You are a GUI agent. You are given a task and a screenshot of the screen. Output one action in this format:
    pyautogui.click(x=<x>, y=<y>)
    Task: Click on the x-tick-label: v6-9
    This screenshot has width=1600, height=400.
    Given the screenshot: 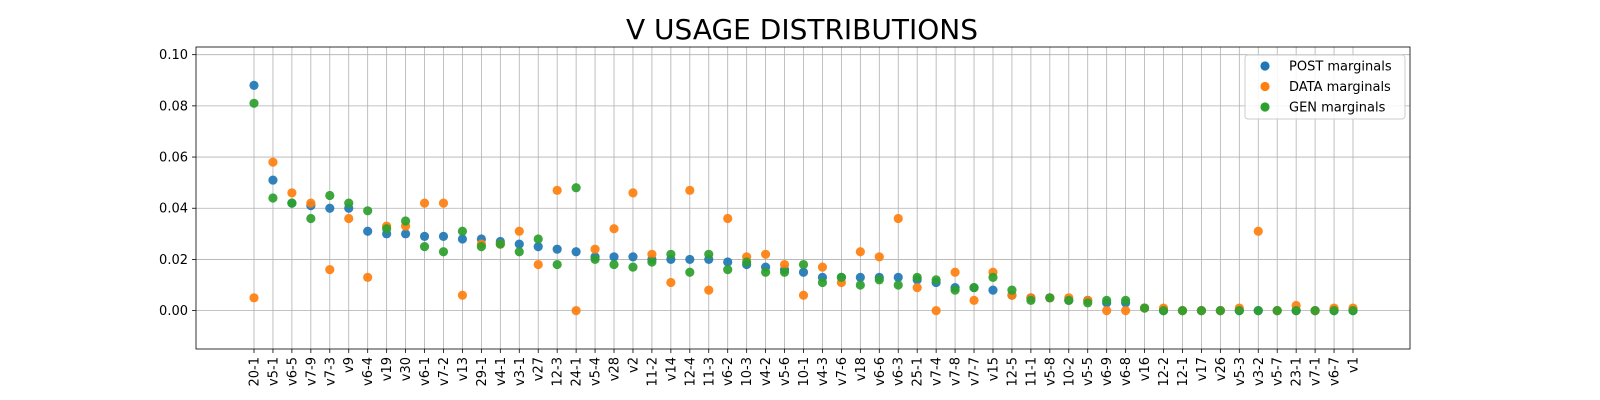 What is the action you would take?
    pyautogui.click(x=1107, y=371)
    